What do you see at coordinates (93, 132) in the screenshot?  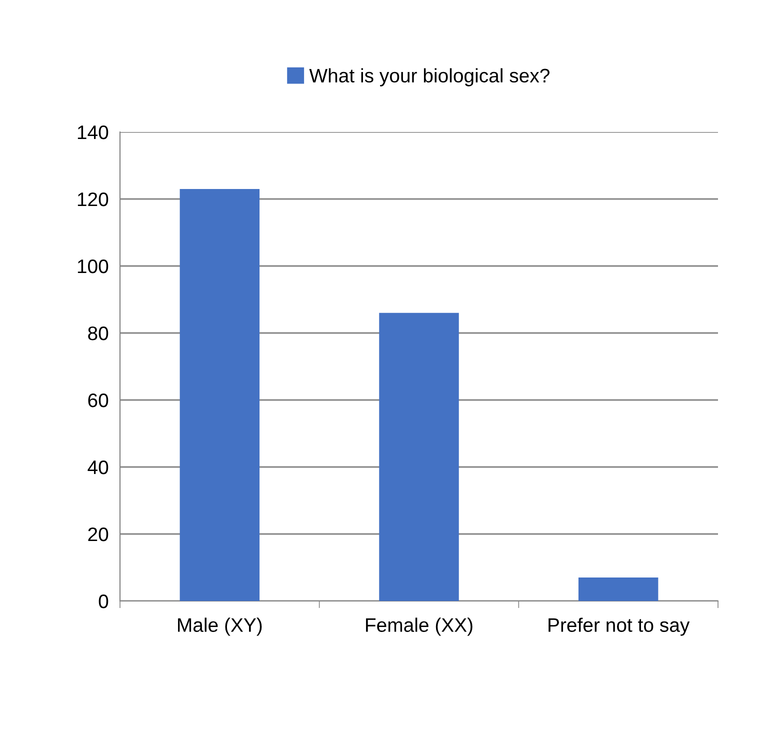 I see `y-tick-label: 140` at bounding box center [93, 132].